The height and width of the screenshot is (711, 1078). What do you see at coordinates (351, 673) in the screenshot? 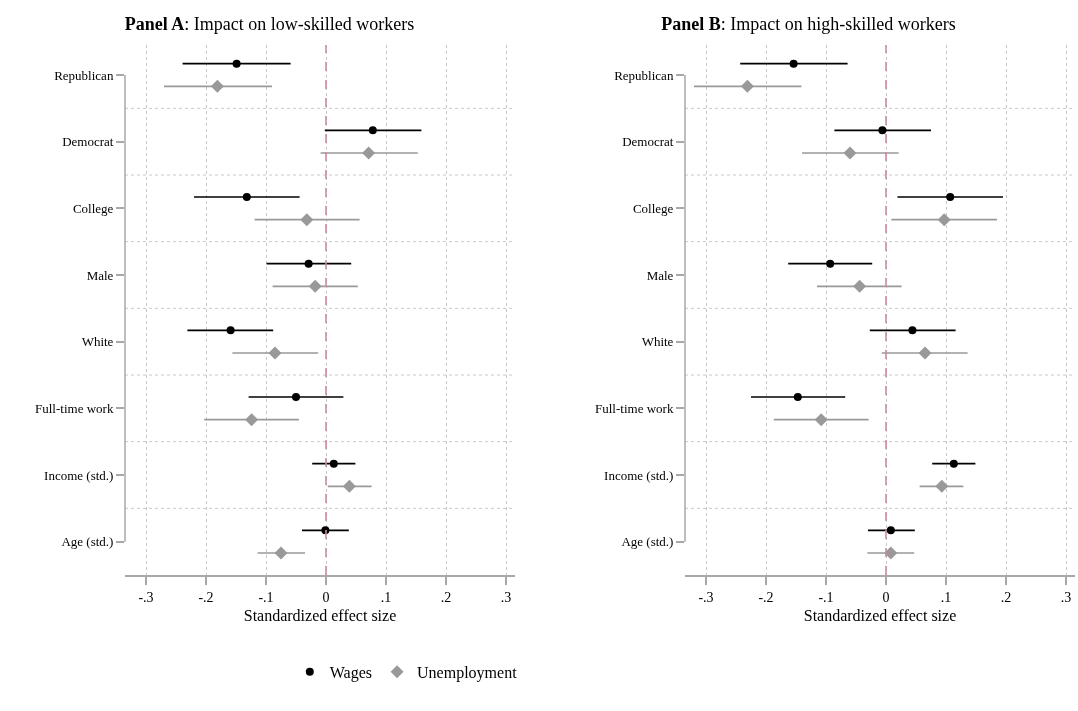
I see `legend-label: Wages` at bounding box center [351, 673].